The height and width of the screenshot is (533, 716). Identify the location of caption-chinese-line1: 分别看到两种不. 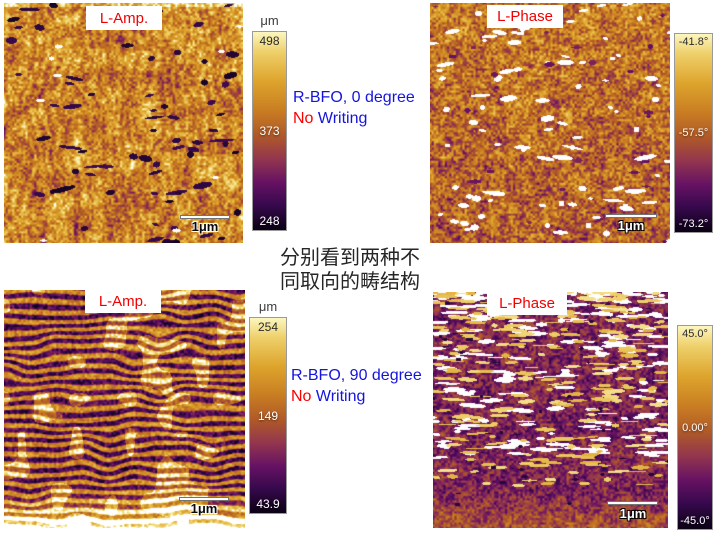
(350, 258).